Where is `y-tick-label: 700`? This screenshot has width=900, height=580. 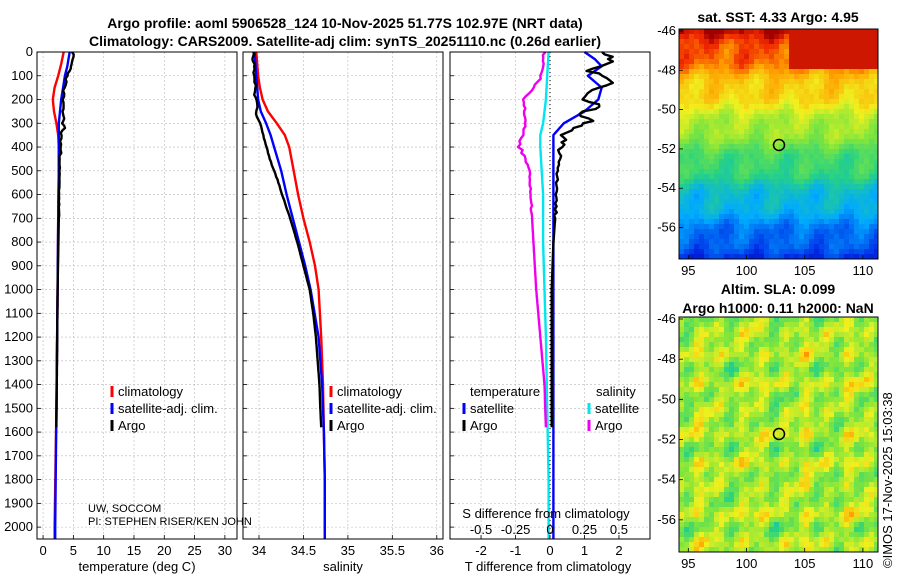
y-tick-label: 700 is located at coordinates (22, 217).